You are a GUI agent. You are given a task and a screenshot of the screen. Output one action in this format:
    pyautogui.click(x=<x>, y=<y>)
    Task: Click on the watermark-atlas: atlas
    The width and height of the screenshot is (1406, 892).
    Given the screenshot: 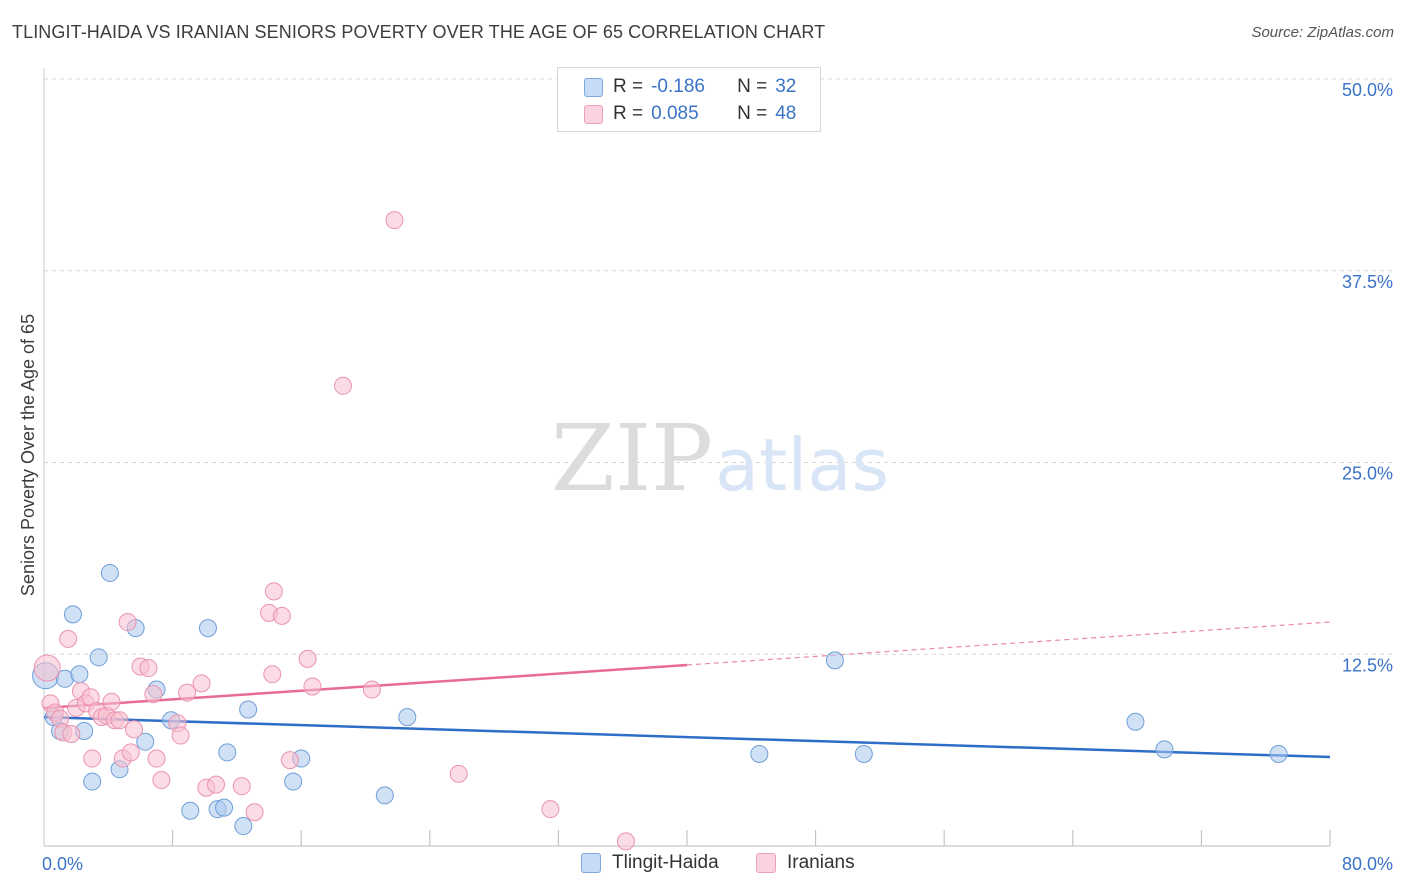 What is the action you would take?
    pyautogui.click(x=802, y=465)
    